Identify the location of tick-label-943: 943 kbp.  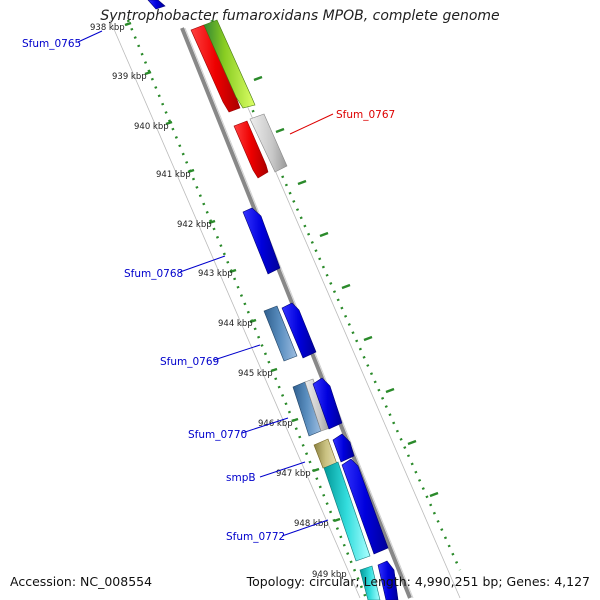
(215, 274).